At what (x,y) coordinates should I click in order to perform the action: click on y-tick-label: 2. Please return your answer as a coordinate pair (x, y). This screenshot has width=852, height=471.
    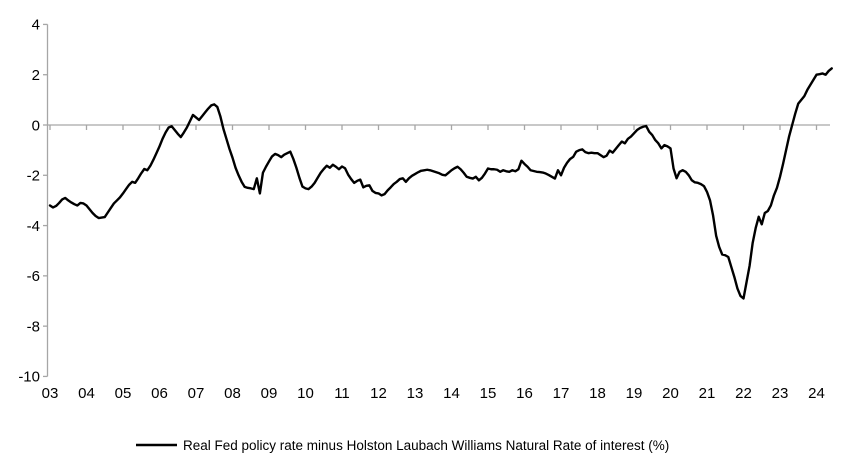
    Looking at the image, I should click on (36, 75).